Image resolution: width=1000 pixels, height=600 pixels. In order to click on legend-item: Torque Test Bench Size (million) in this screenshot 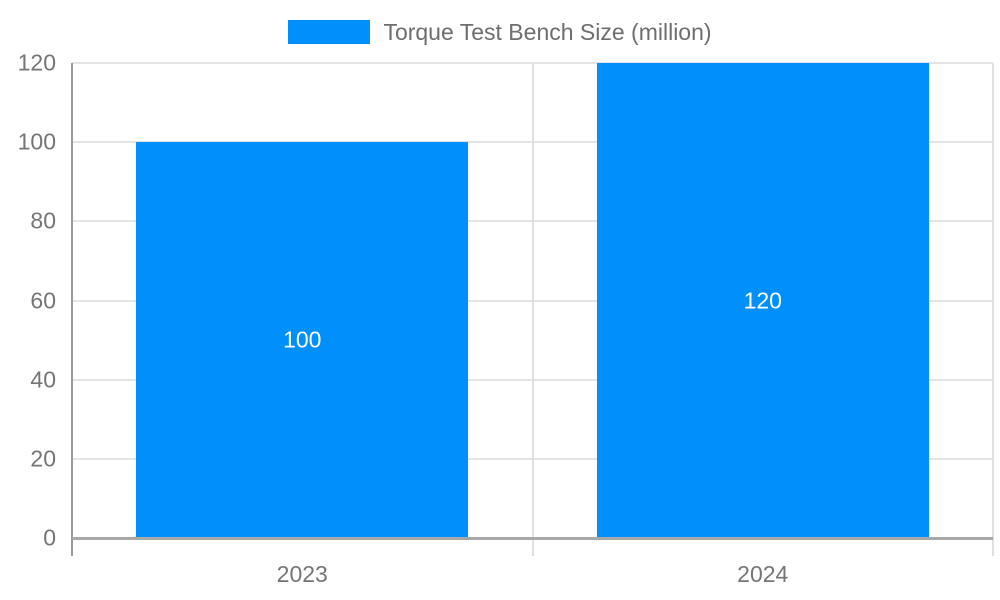, I will do `click(500, 32)`.